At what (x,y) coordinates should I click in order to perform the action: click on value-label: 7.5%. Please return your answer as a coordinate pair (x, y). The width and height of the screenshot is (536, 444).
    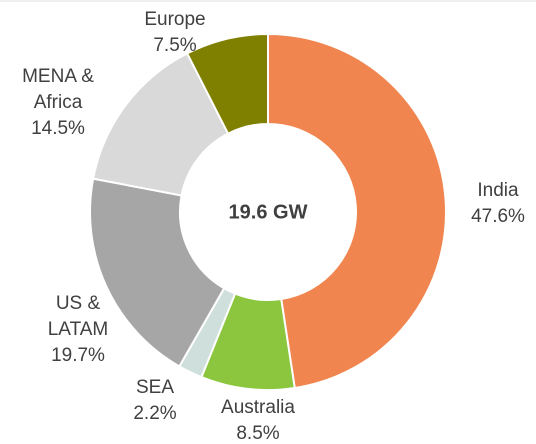
    Looking at the image, I should click on (175, 45).